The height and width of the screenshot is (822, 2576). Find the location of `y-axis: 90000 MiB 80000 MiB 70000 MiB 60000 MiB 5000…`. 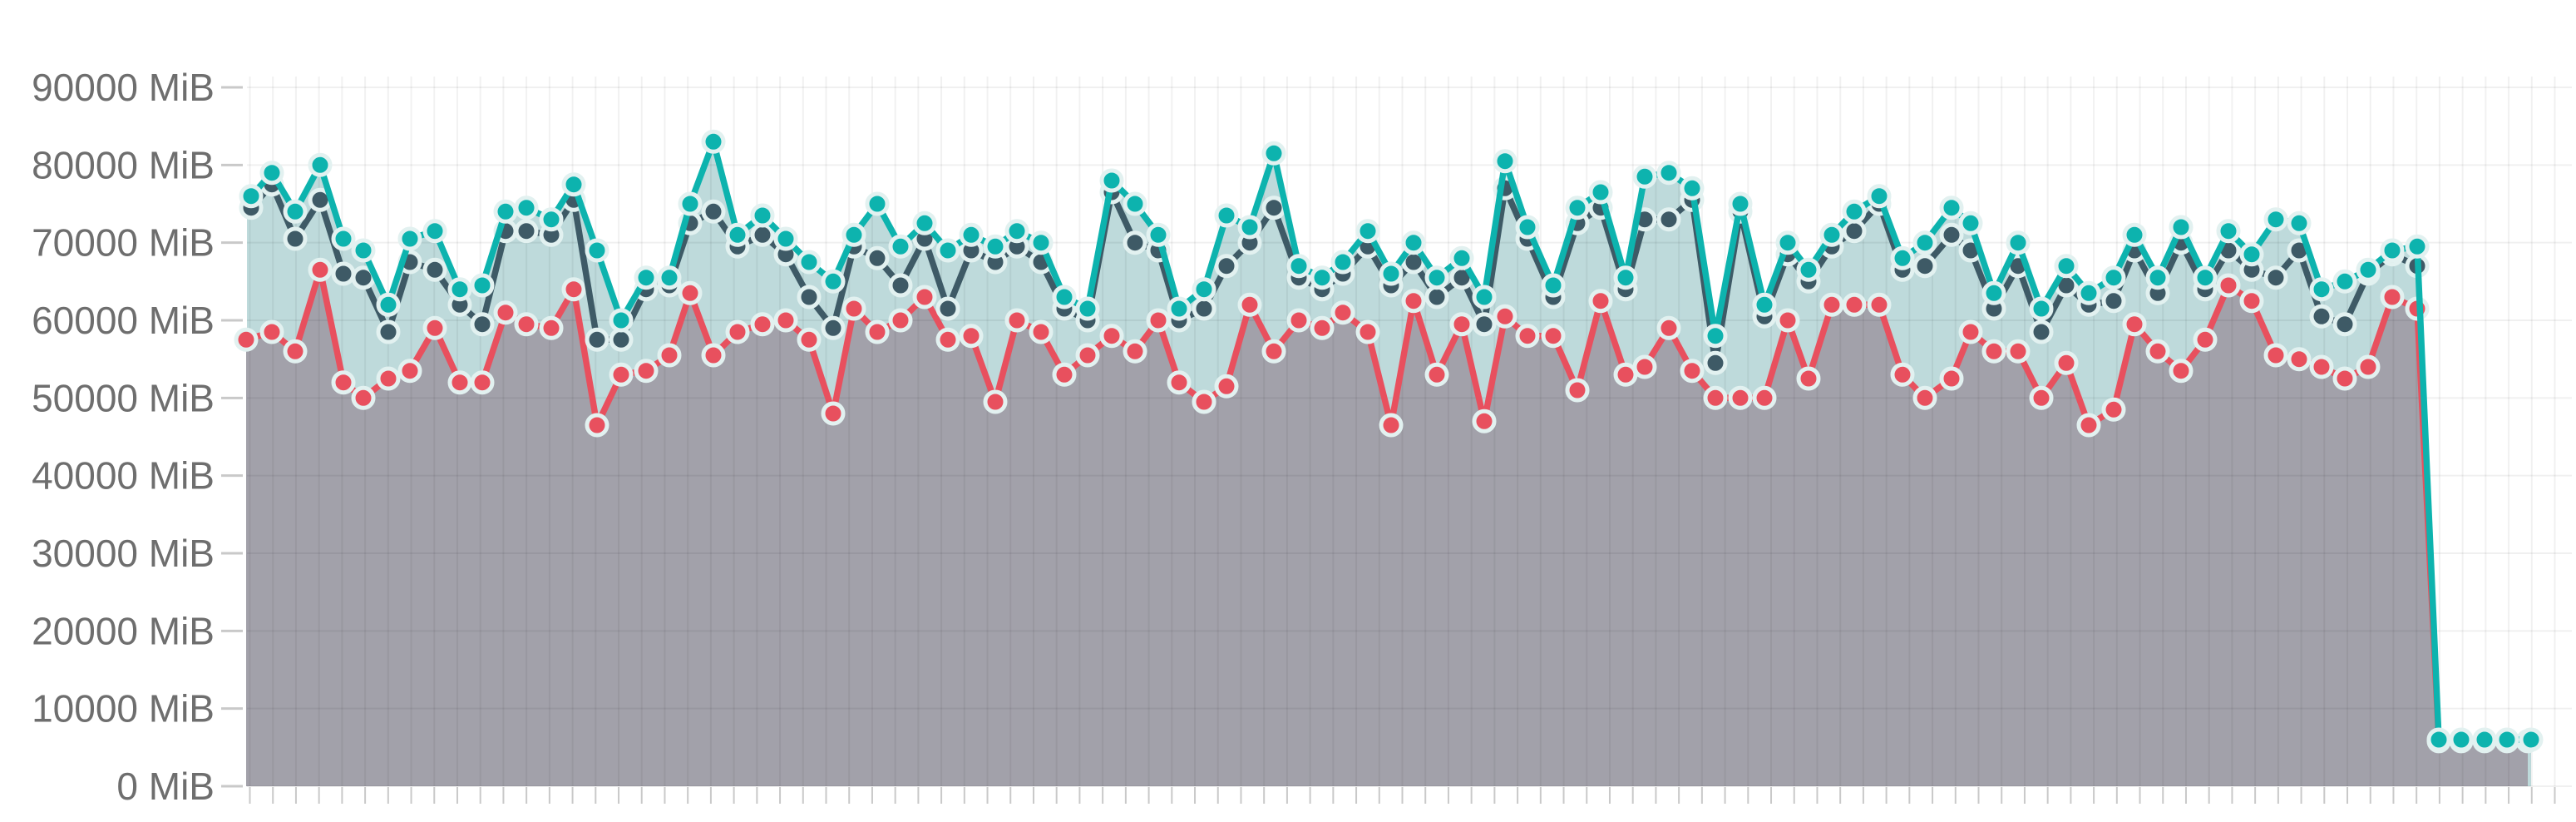

y-axis: 90000 MiB 80000 MiB 70000 MiB 60000 MiB 5000… is located at coordinates (137, 437).